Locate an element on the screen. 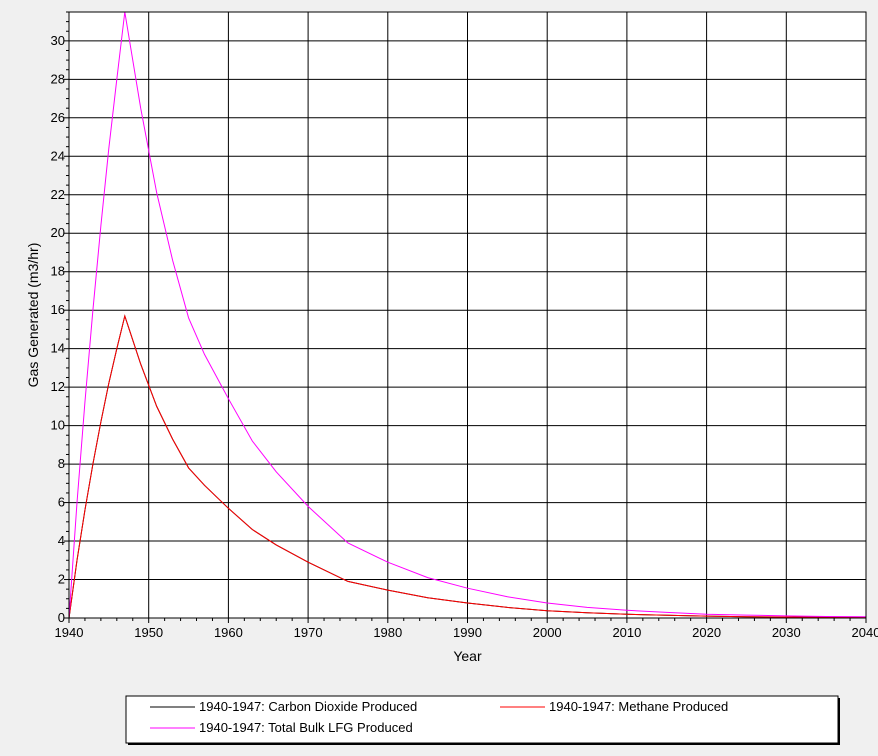 This screenshot has height=756, width=878. x-axis-title: Year is located at coordinates (467, 656).